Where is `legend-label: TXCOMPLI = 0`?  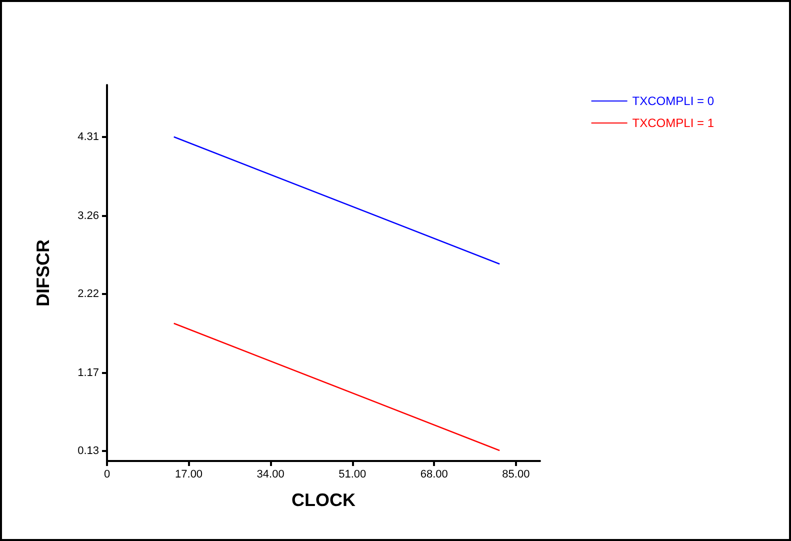
legend-label: TXCOMPLI = 0 is located at coordinates (673, 101).